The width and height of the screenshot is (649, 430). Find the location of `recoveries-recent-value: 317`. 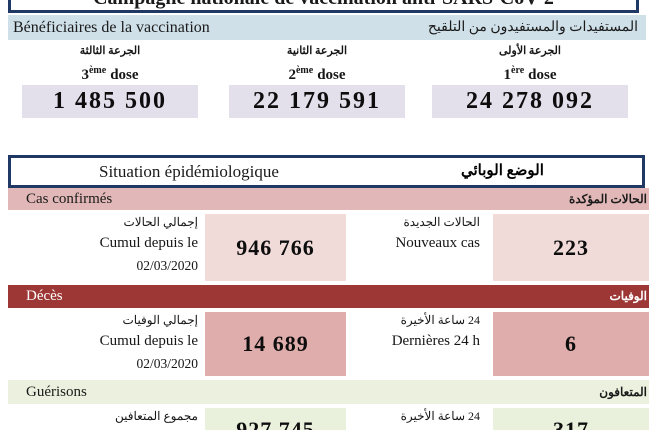

recoveries-recent-value: 317 is located at coordinates (571, 419).